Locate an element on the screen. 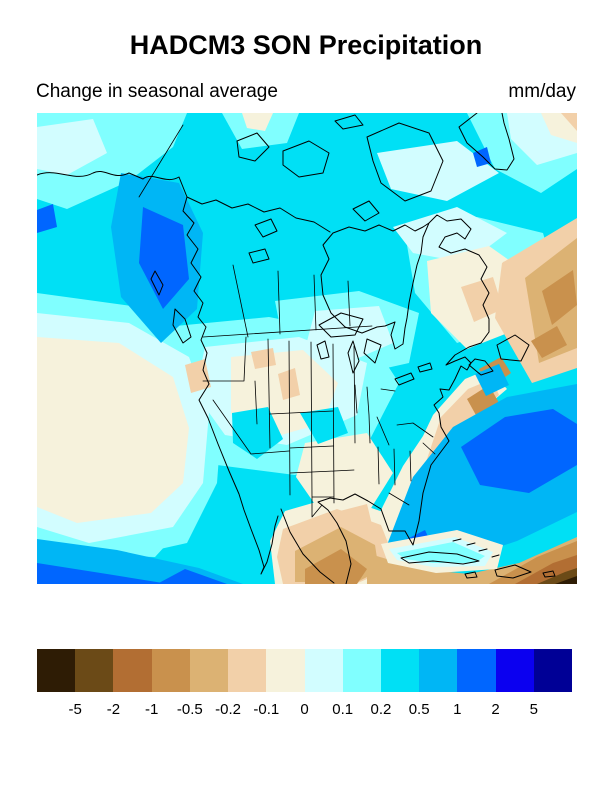 The image size is (612, 792). islands-bahamas is located at coordinates (476, 548).